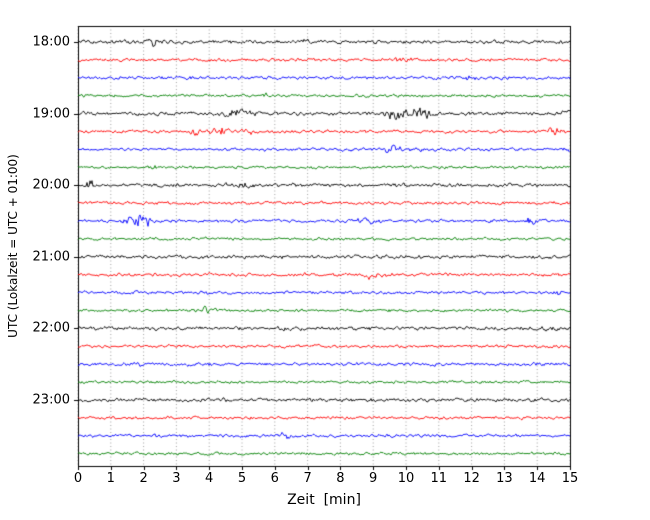  I want to click on x-tick-label: 6, so click(274, 478).